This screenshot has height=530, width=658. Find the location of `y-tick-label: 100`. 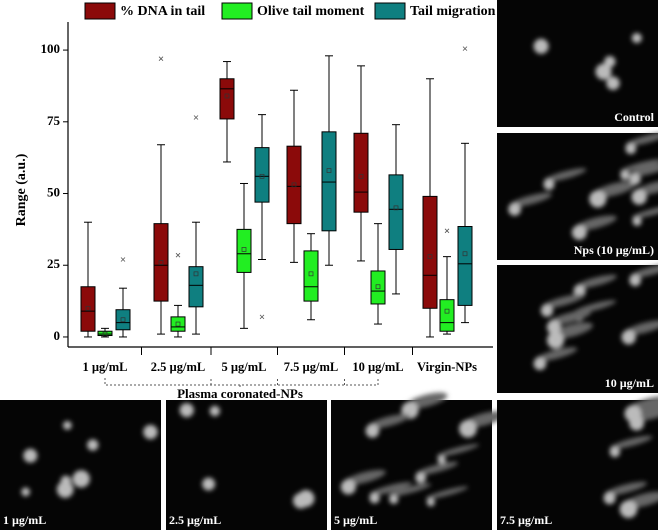

y-tick-label: 100 is located at coordinates (51, 48).